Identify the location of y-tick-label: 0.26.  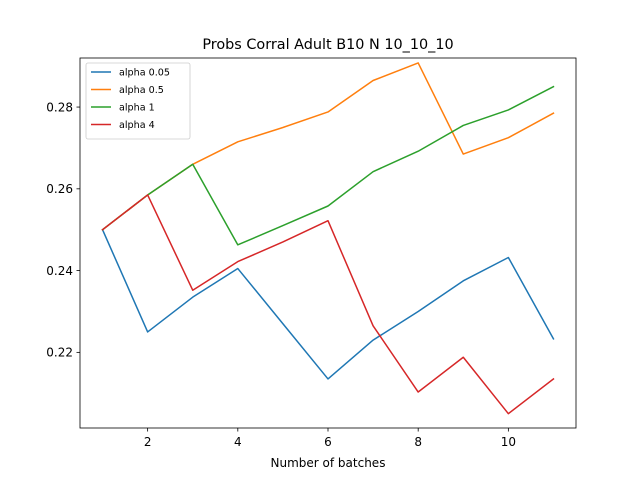
(59, 189).